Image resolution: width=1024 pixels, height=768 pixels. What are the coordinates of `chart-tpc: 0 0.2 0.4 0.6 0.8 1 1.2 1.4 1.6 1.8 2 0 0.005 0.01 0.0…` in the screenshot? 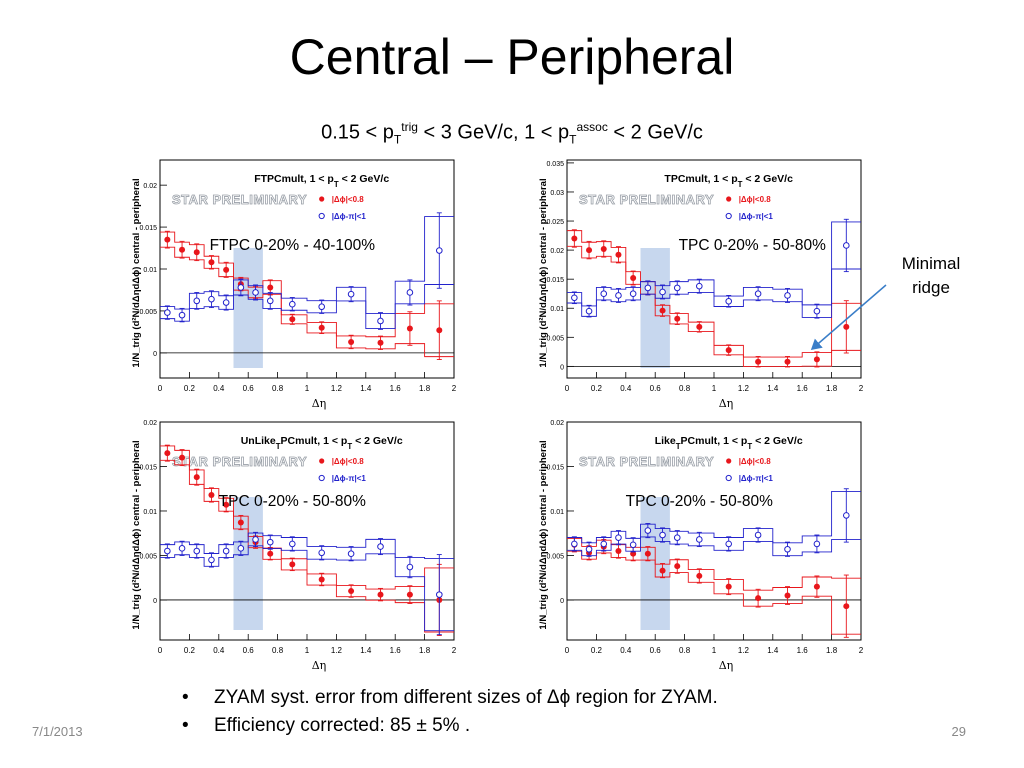 It's located at (701, 284).